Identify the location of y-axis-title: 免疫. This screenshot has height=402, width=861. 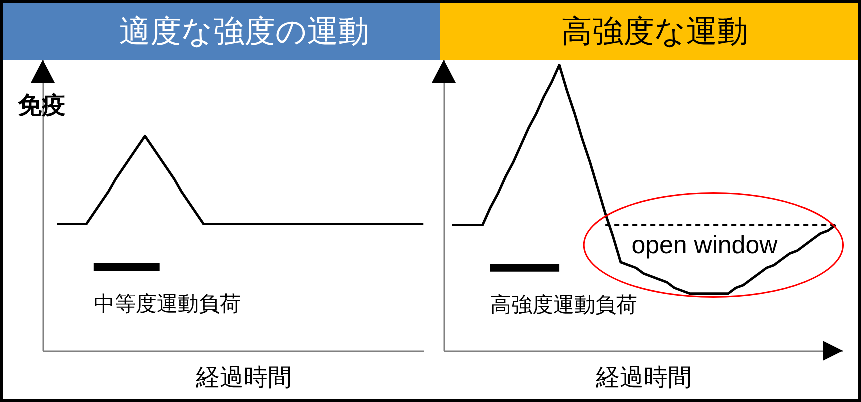
(41, 106).